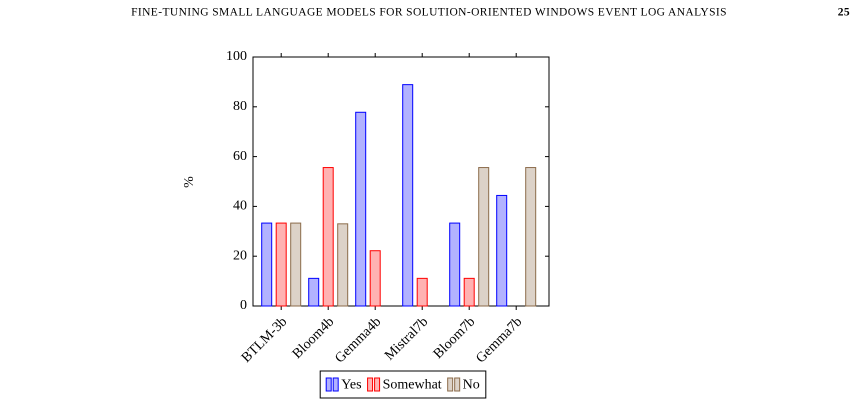  Describe the element at coordinates (240, 156) in the screenshot. I see `y-tick-label: 60` at that location.